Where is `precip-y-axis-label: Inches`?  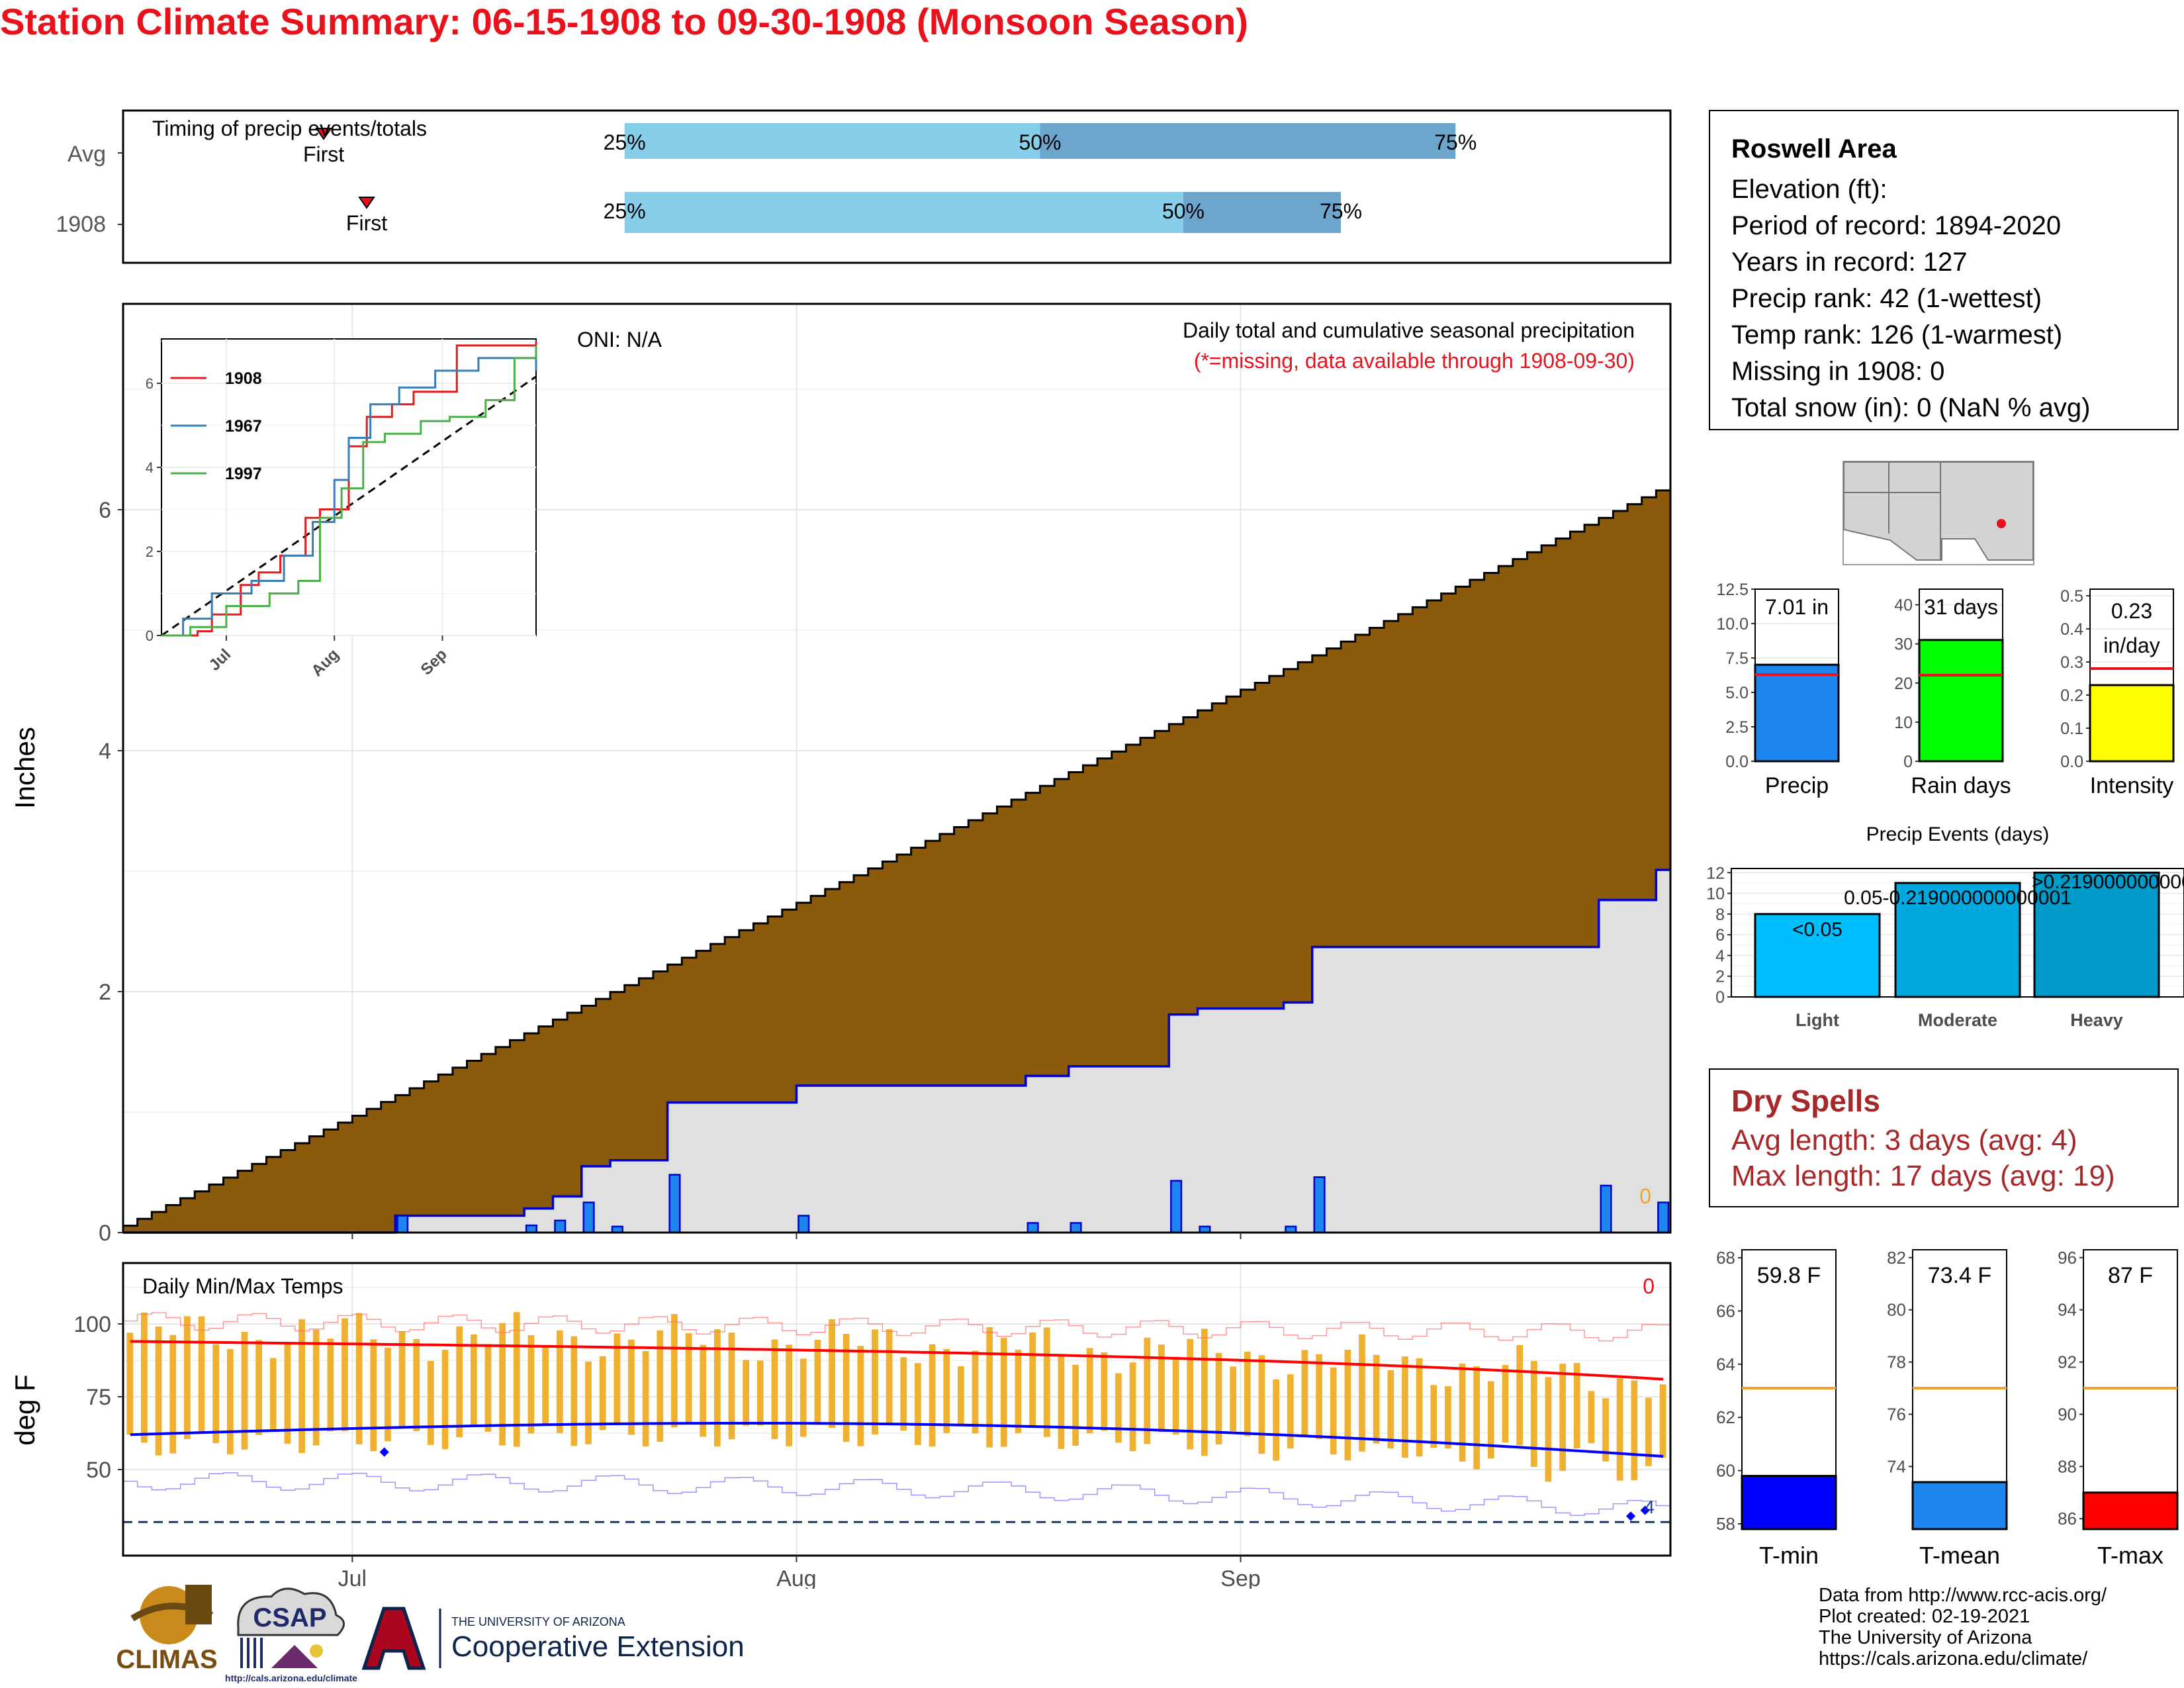 precip-y-axis-label: Inches is located at coordinates (24, 768).